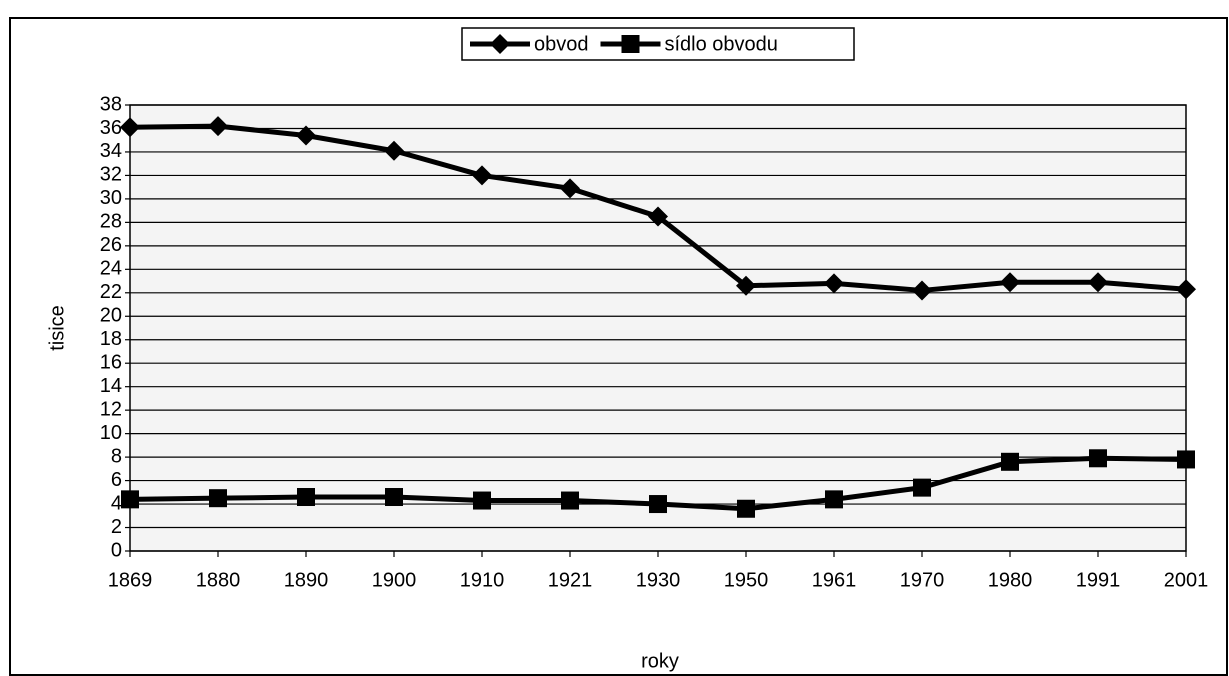 This screenshot has width=1229, height=676. I want to click on y-tick-label: 20, so click(111, 316).